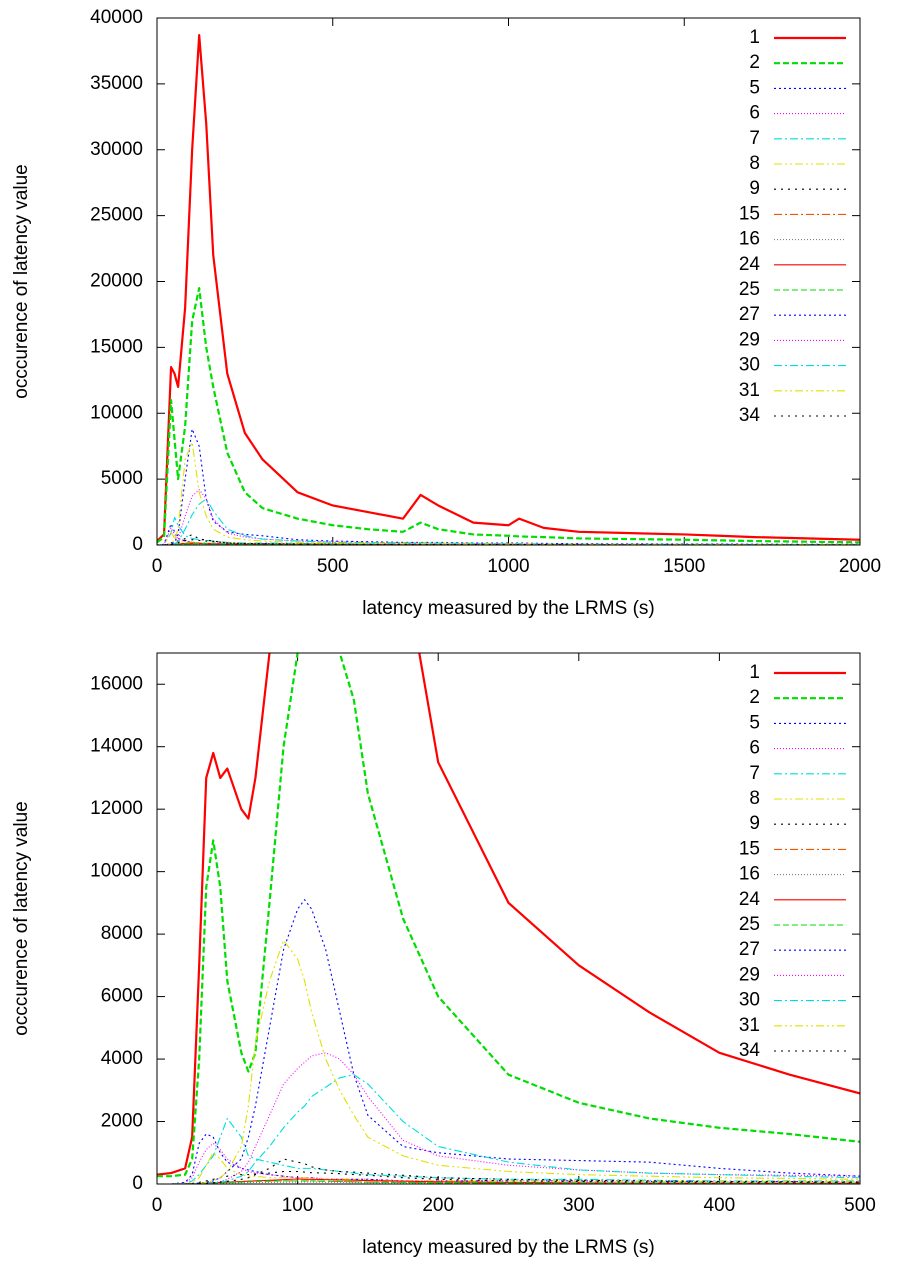 This screenshot has width=897, height=1270. Describe the element at coordinates (116, 149) in the screenshot. I see `y-tick-label: 30000` at that location.